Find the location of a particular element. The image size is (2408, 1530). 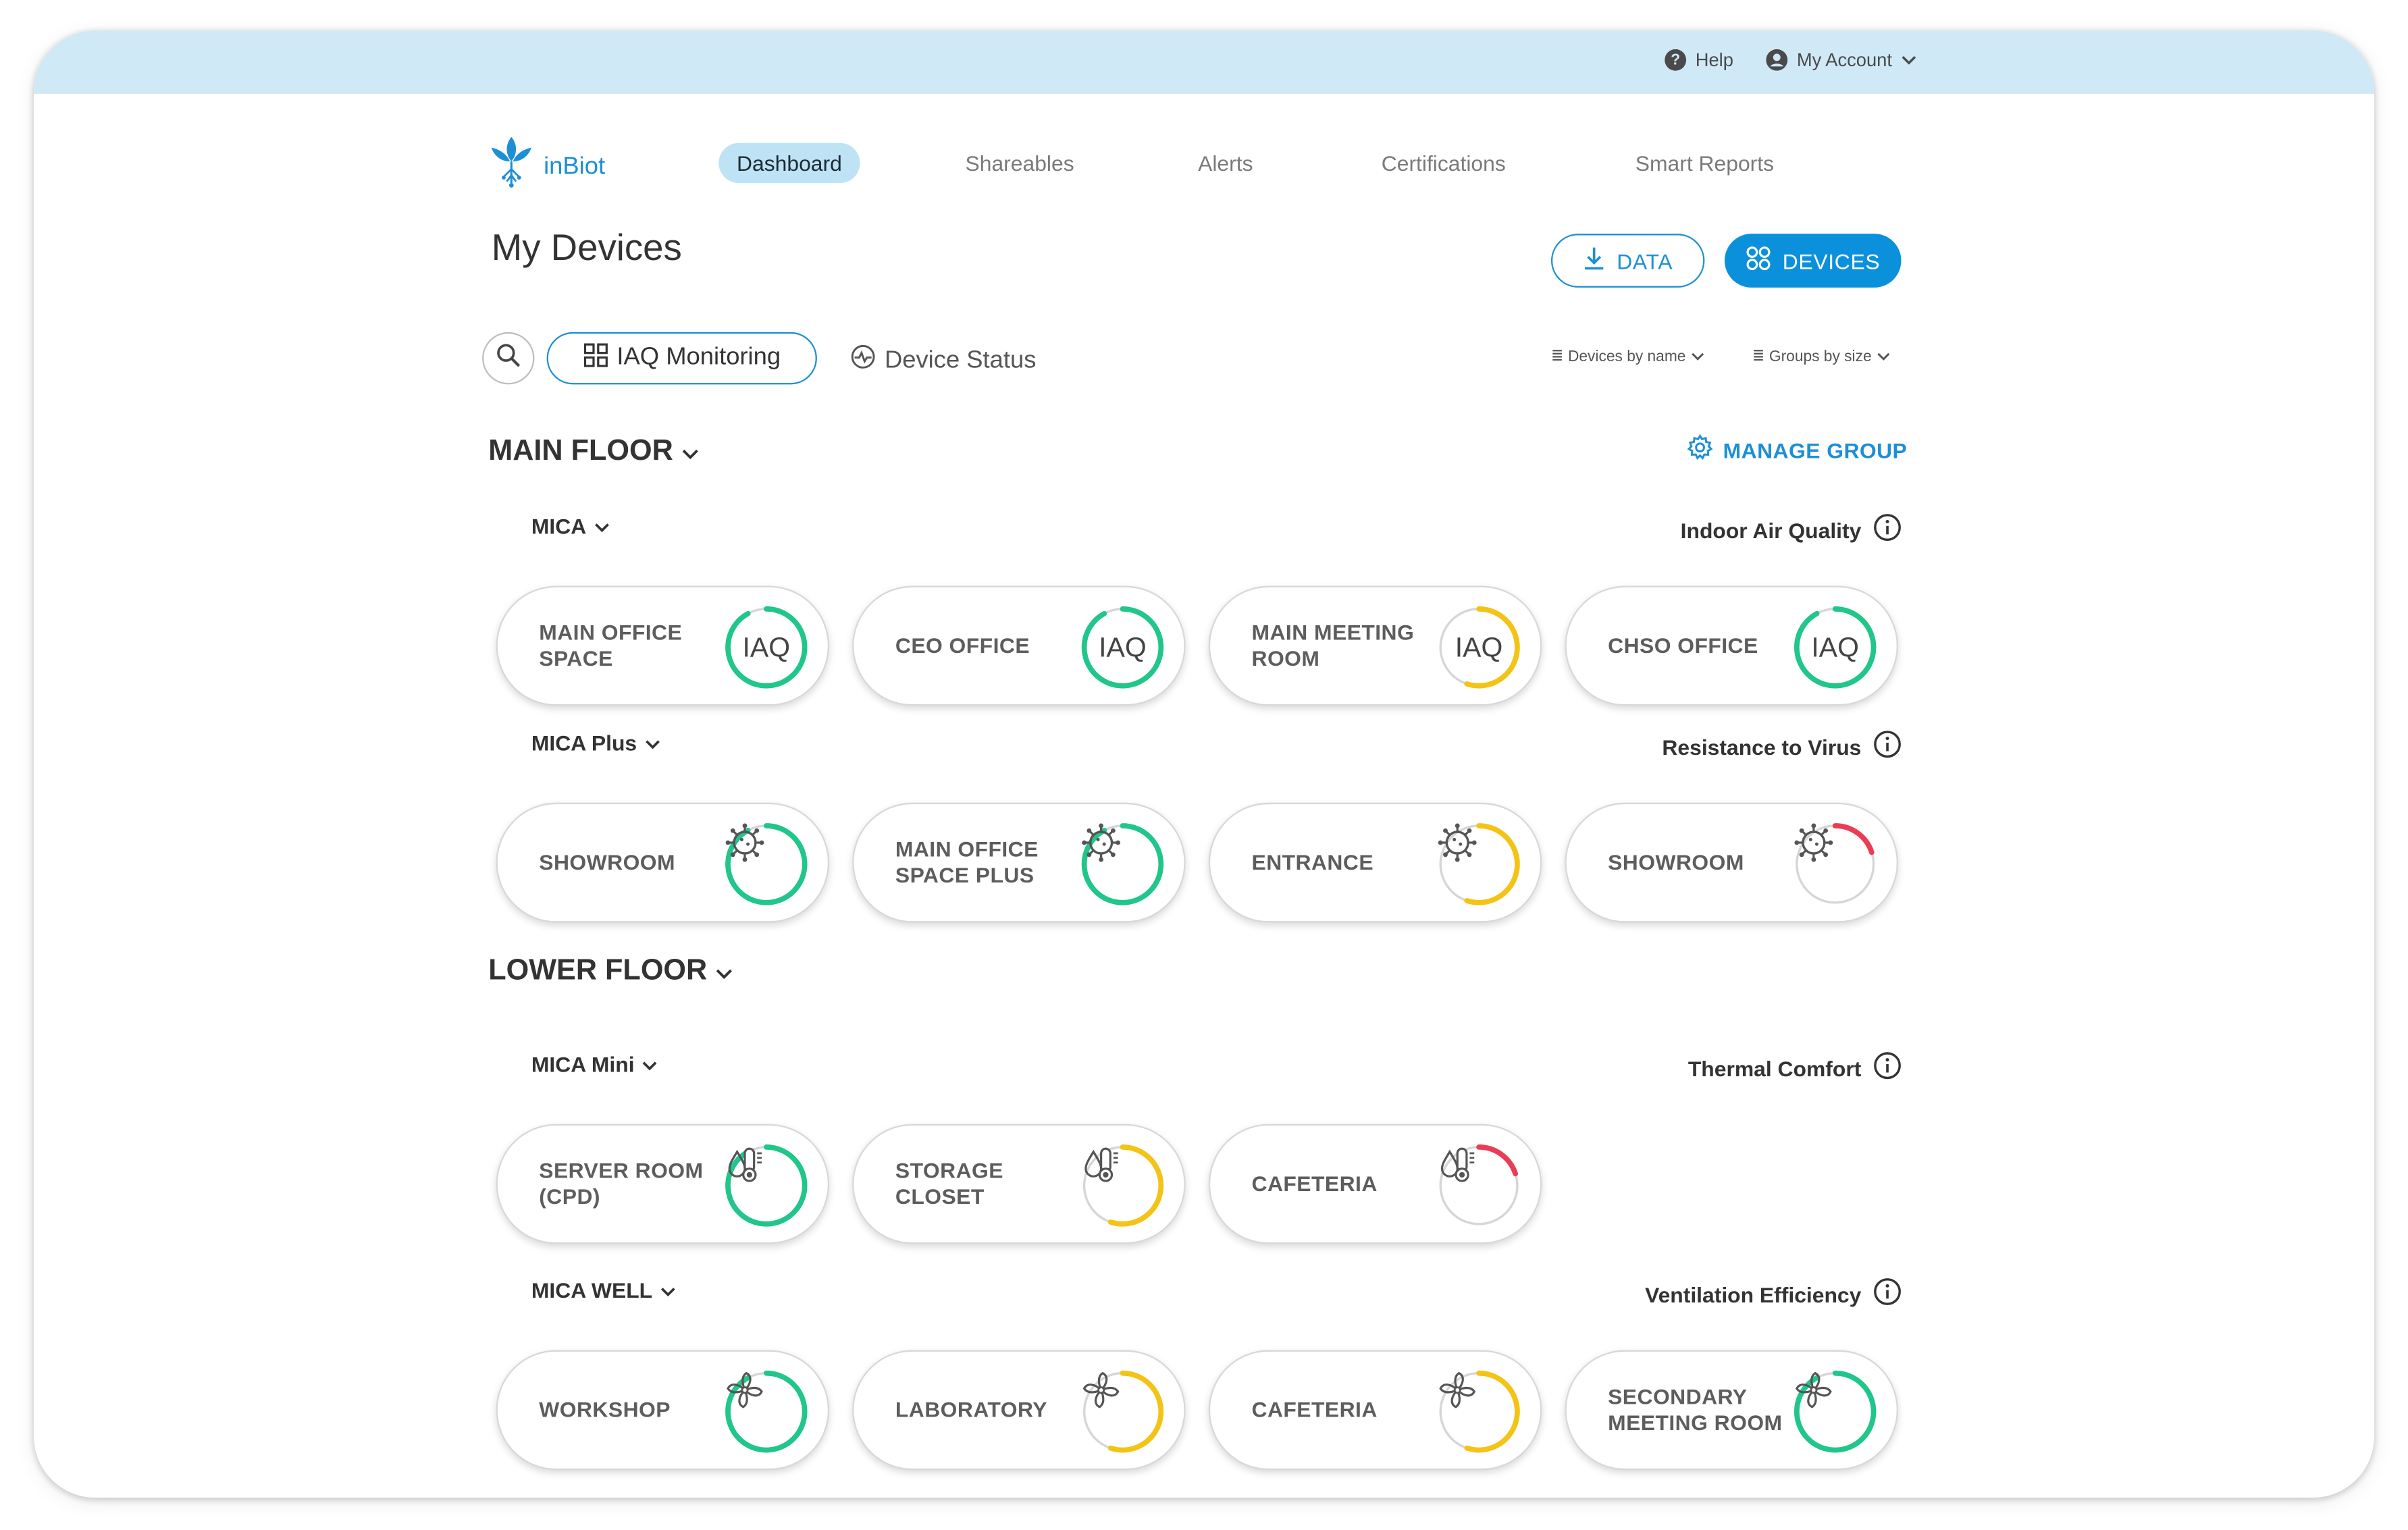

device-card: MAIN MEETING ROOM IAQ is located at coordinates (1375, 645).